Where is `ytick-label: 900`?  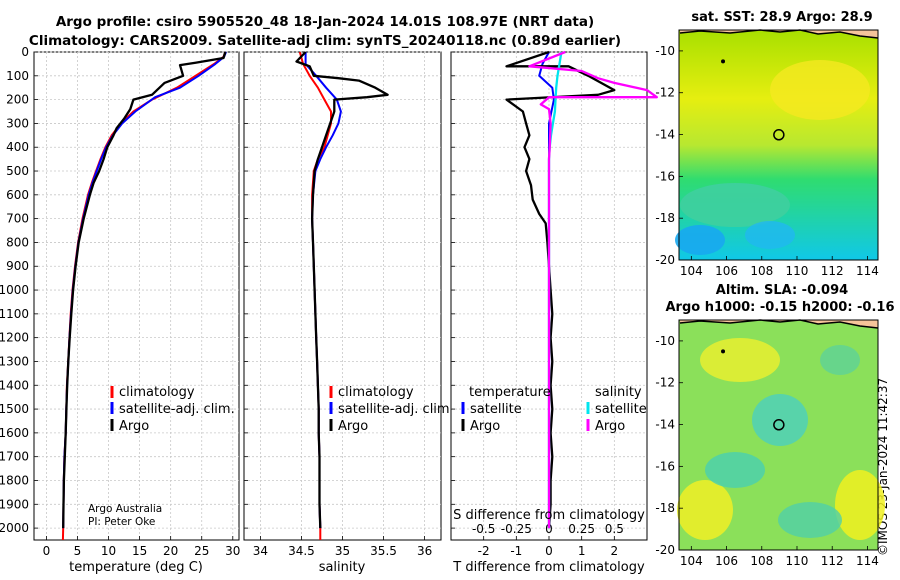
ytick-label: 900 is located at coordinates (17, 266).